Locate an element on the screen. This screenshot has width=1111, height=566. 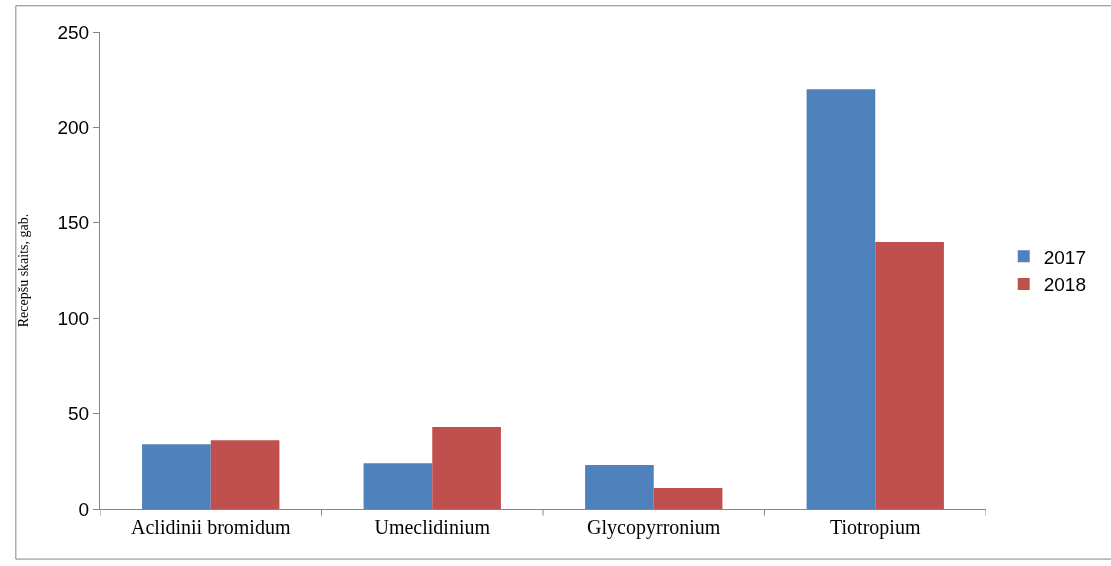
x-tick-label: Tiotropium is located at coordinates (875, 527).